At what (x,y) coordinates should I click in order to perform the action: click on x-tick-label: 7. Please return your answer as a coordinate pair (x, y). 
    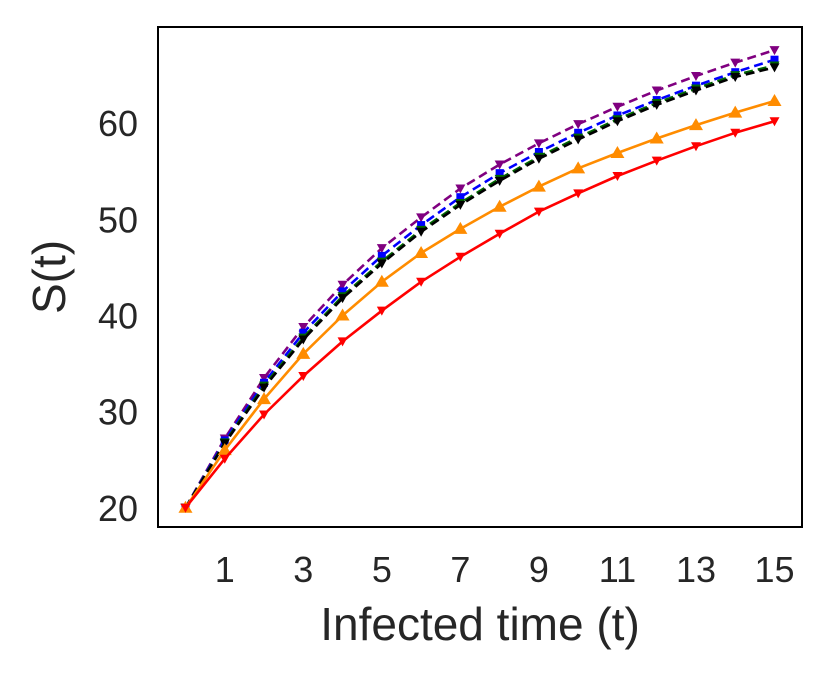
    Looking at the image, I should click on (460, 569).